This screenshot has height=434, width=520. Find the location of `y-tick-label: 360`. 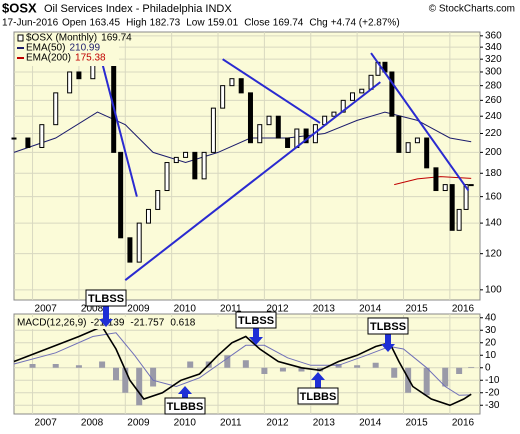

y-tick-label: 360 is located at coordinates (493, 35).